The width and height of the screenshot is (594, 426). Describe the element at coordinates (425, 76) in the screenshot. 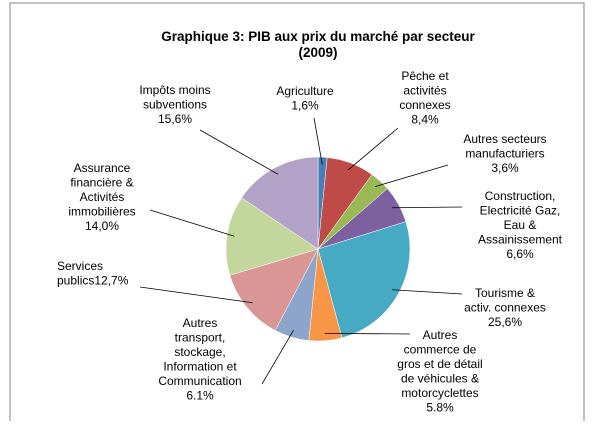

I see `label-line: Pêche et` at that location.